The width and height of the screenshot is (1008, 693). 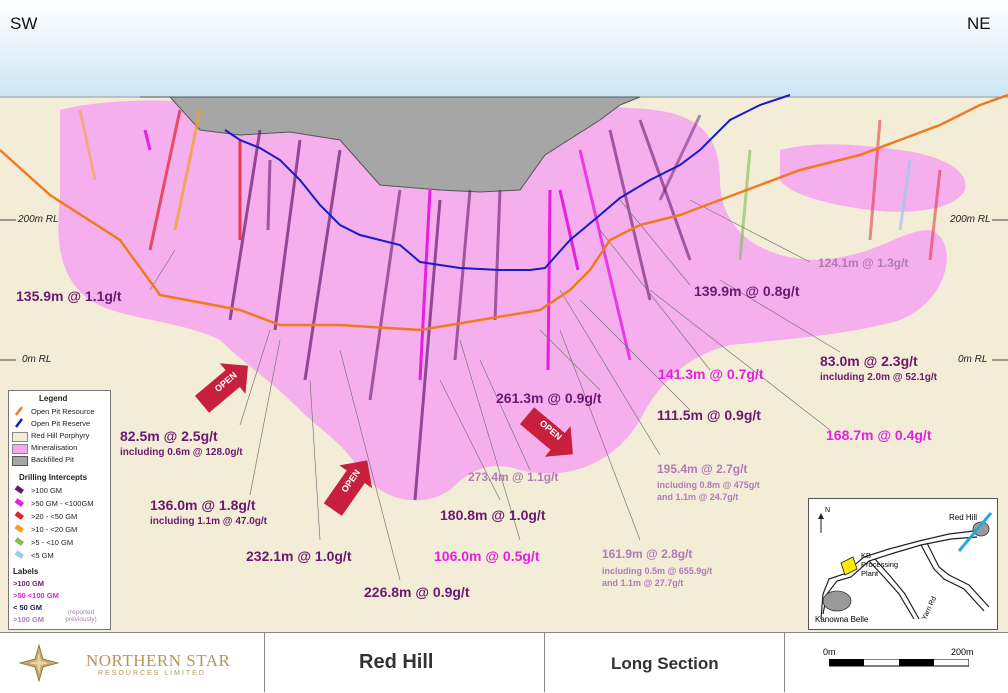 I want to click on intercept-label: 124.1m @ 1.3g/t, so click(x=863, y=263).